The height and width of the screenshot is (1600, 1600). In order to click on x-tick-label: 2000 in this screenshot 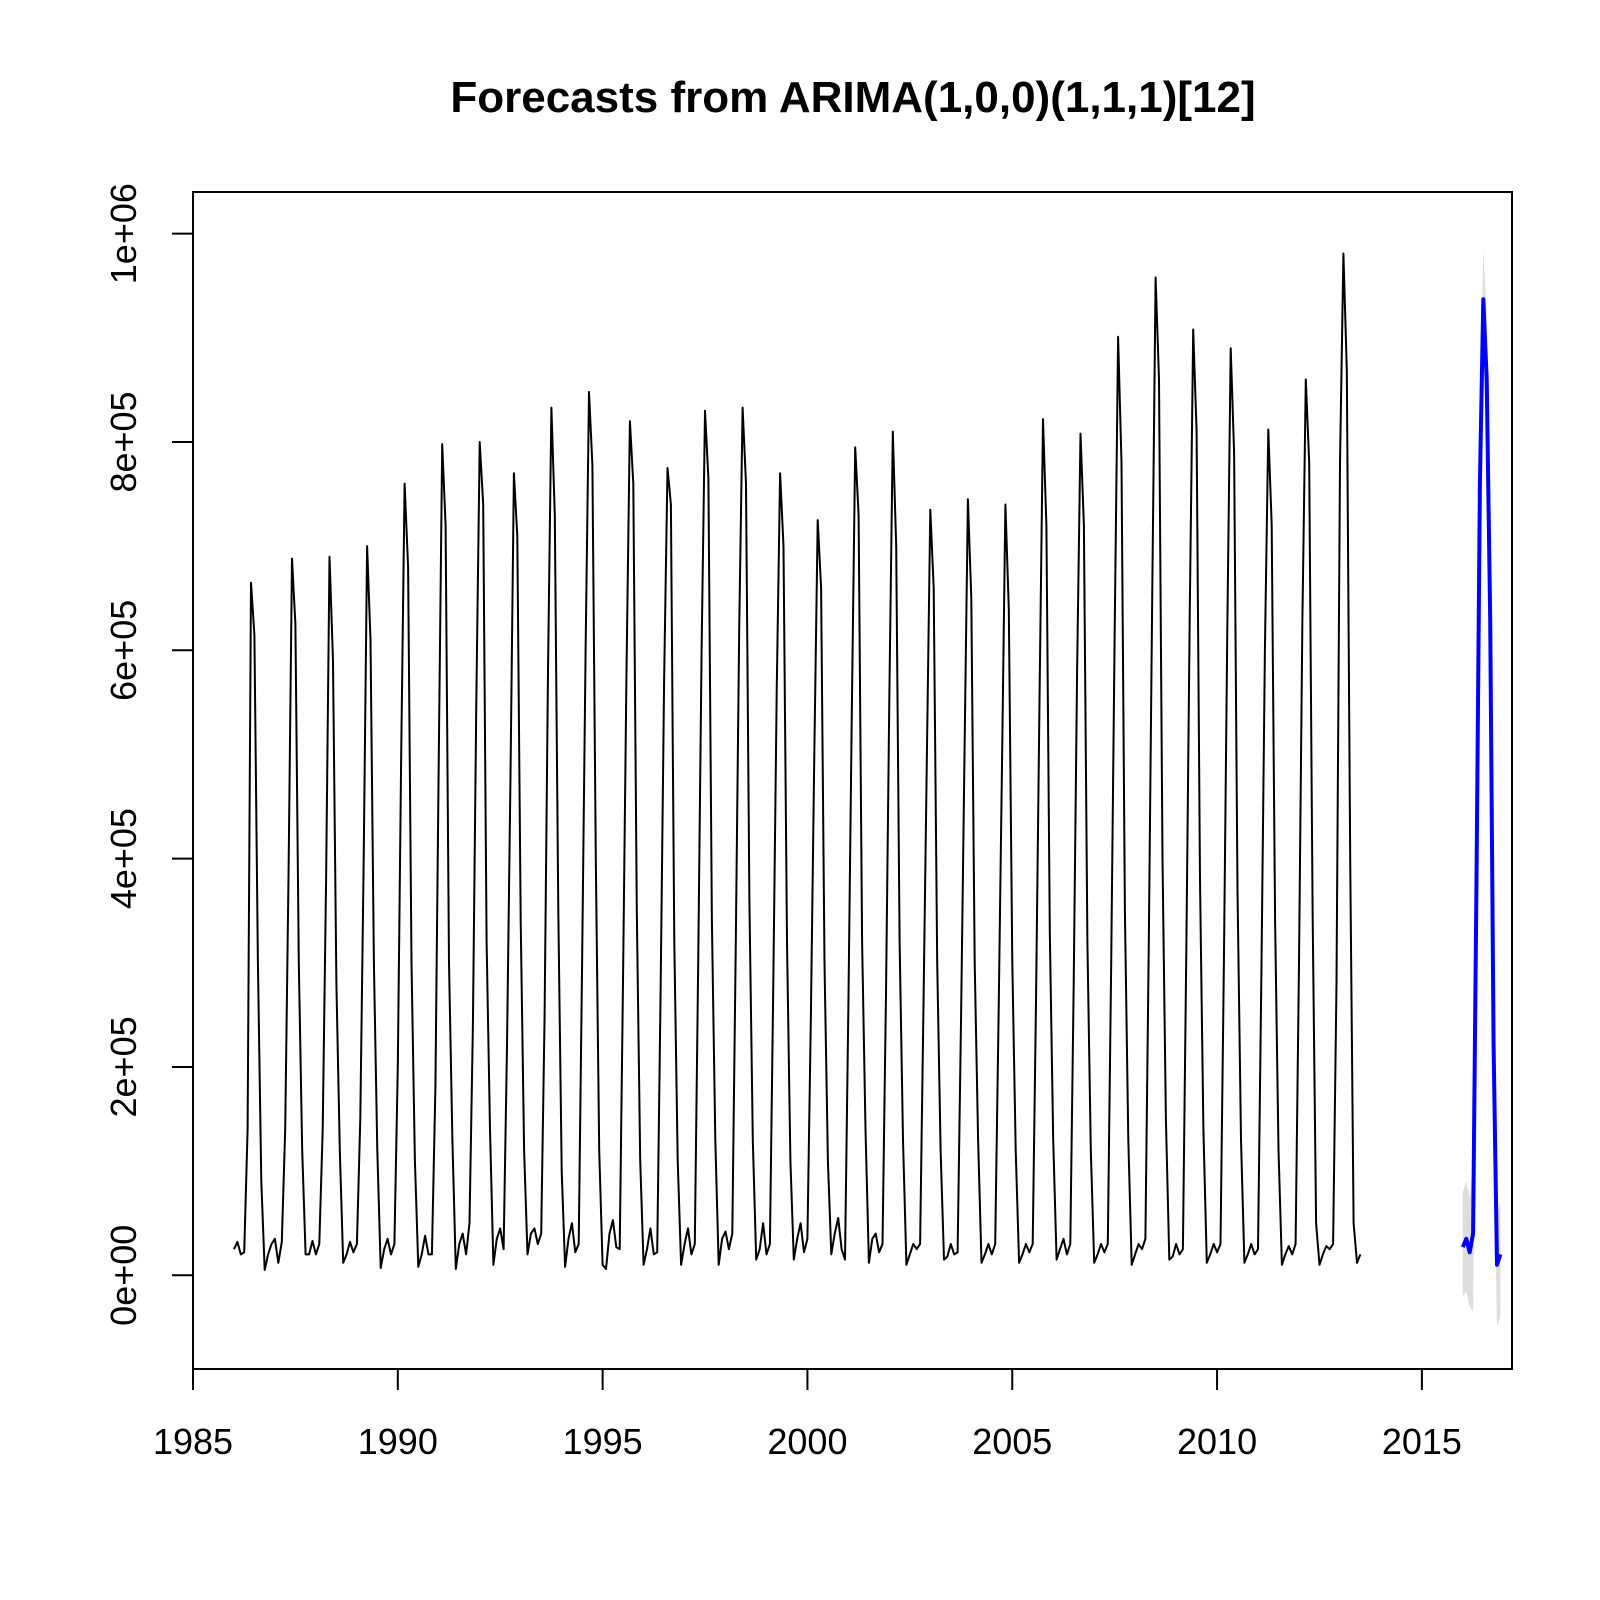, I will do `click(807, 1441)`.